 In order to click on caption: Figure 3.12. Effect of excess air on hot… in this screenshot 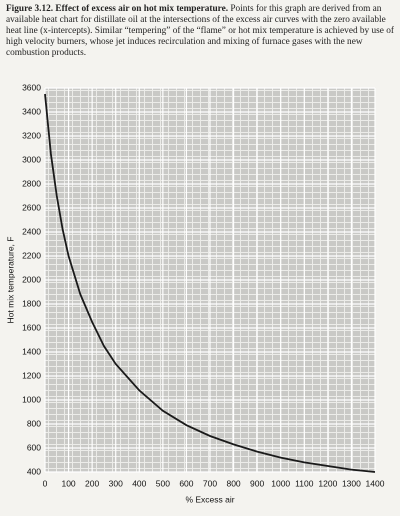, I will do `click(200, 31)`.